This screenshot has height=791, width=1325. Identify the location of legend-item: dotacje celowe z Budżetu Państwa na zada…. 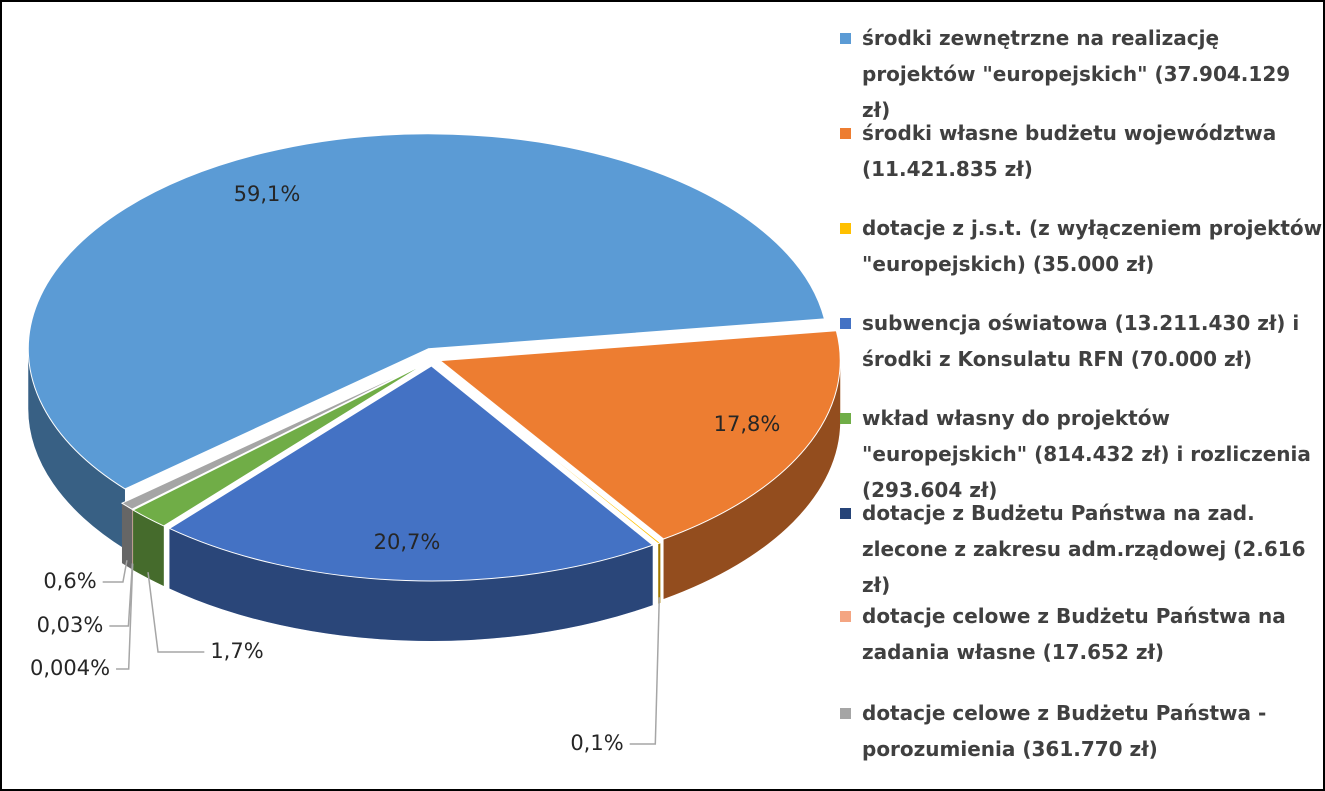
(1080, 634).